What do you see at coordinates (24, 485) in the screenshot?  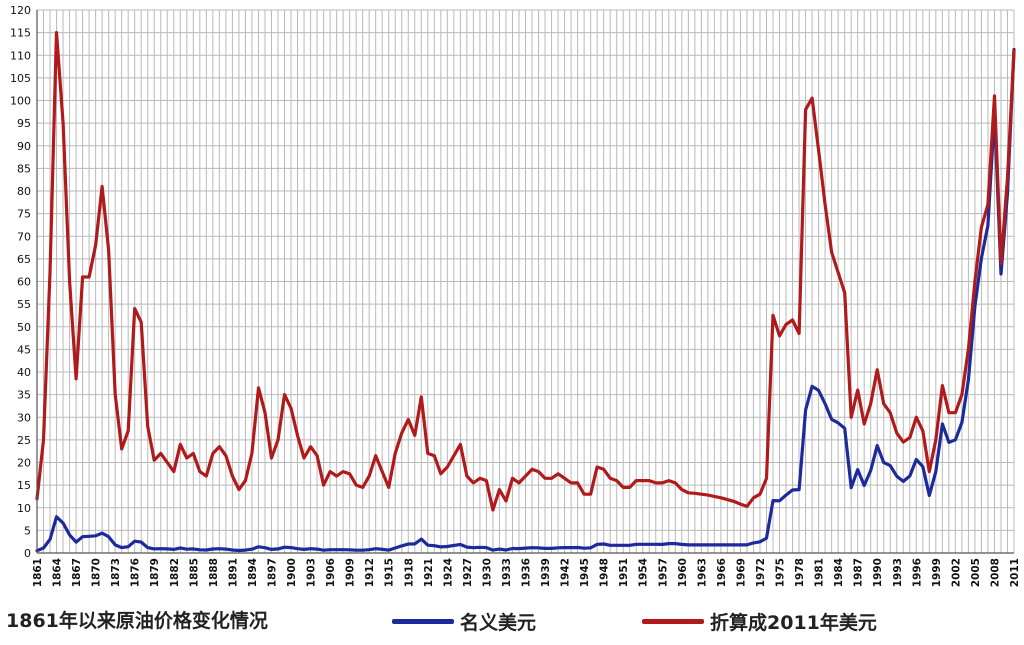 I see `y-tick-label: 15` at bounding box center [24, 485].